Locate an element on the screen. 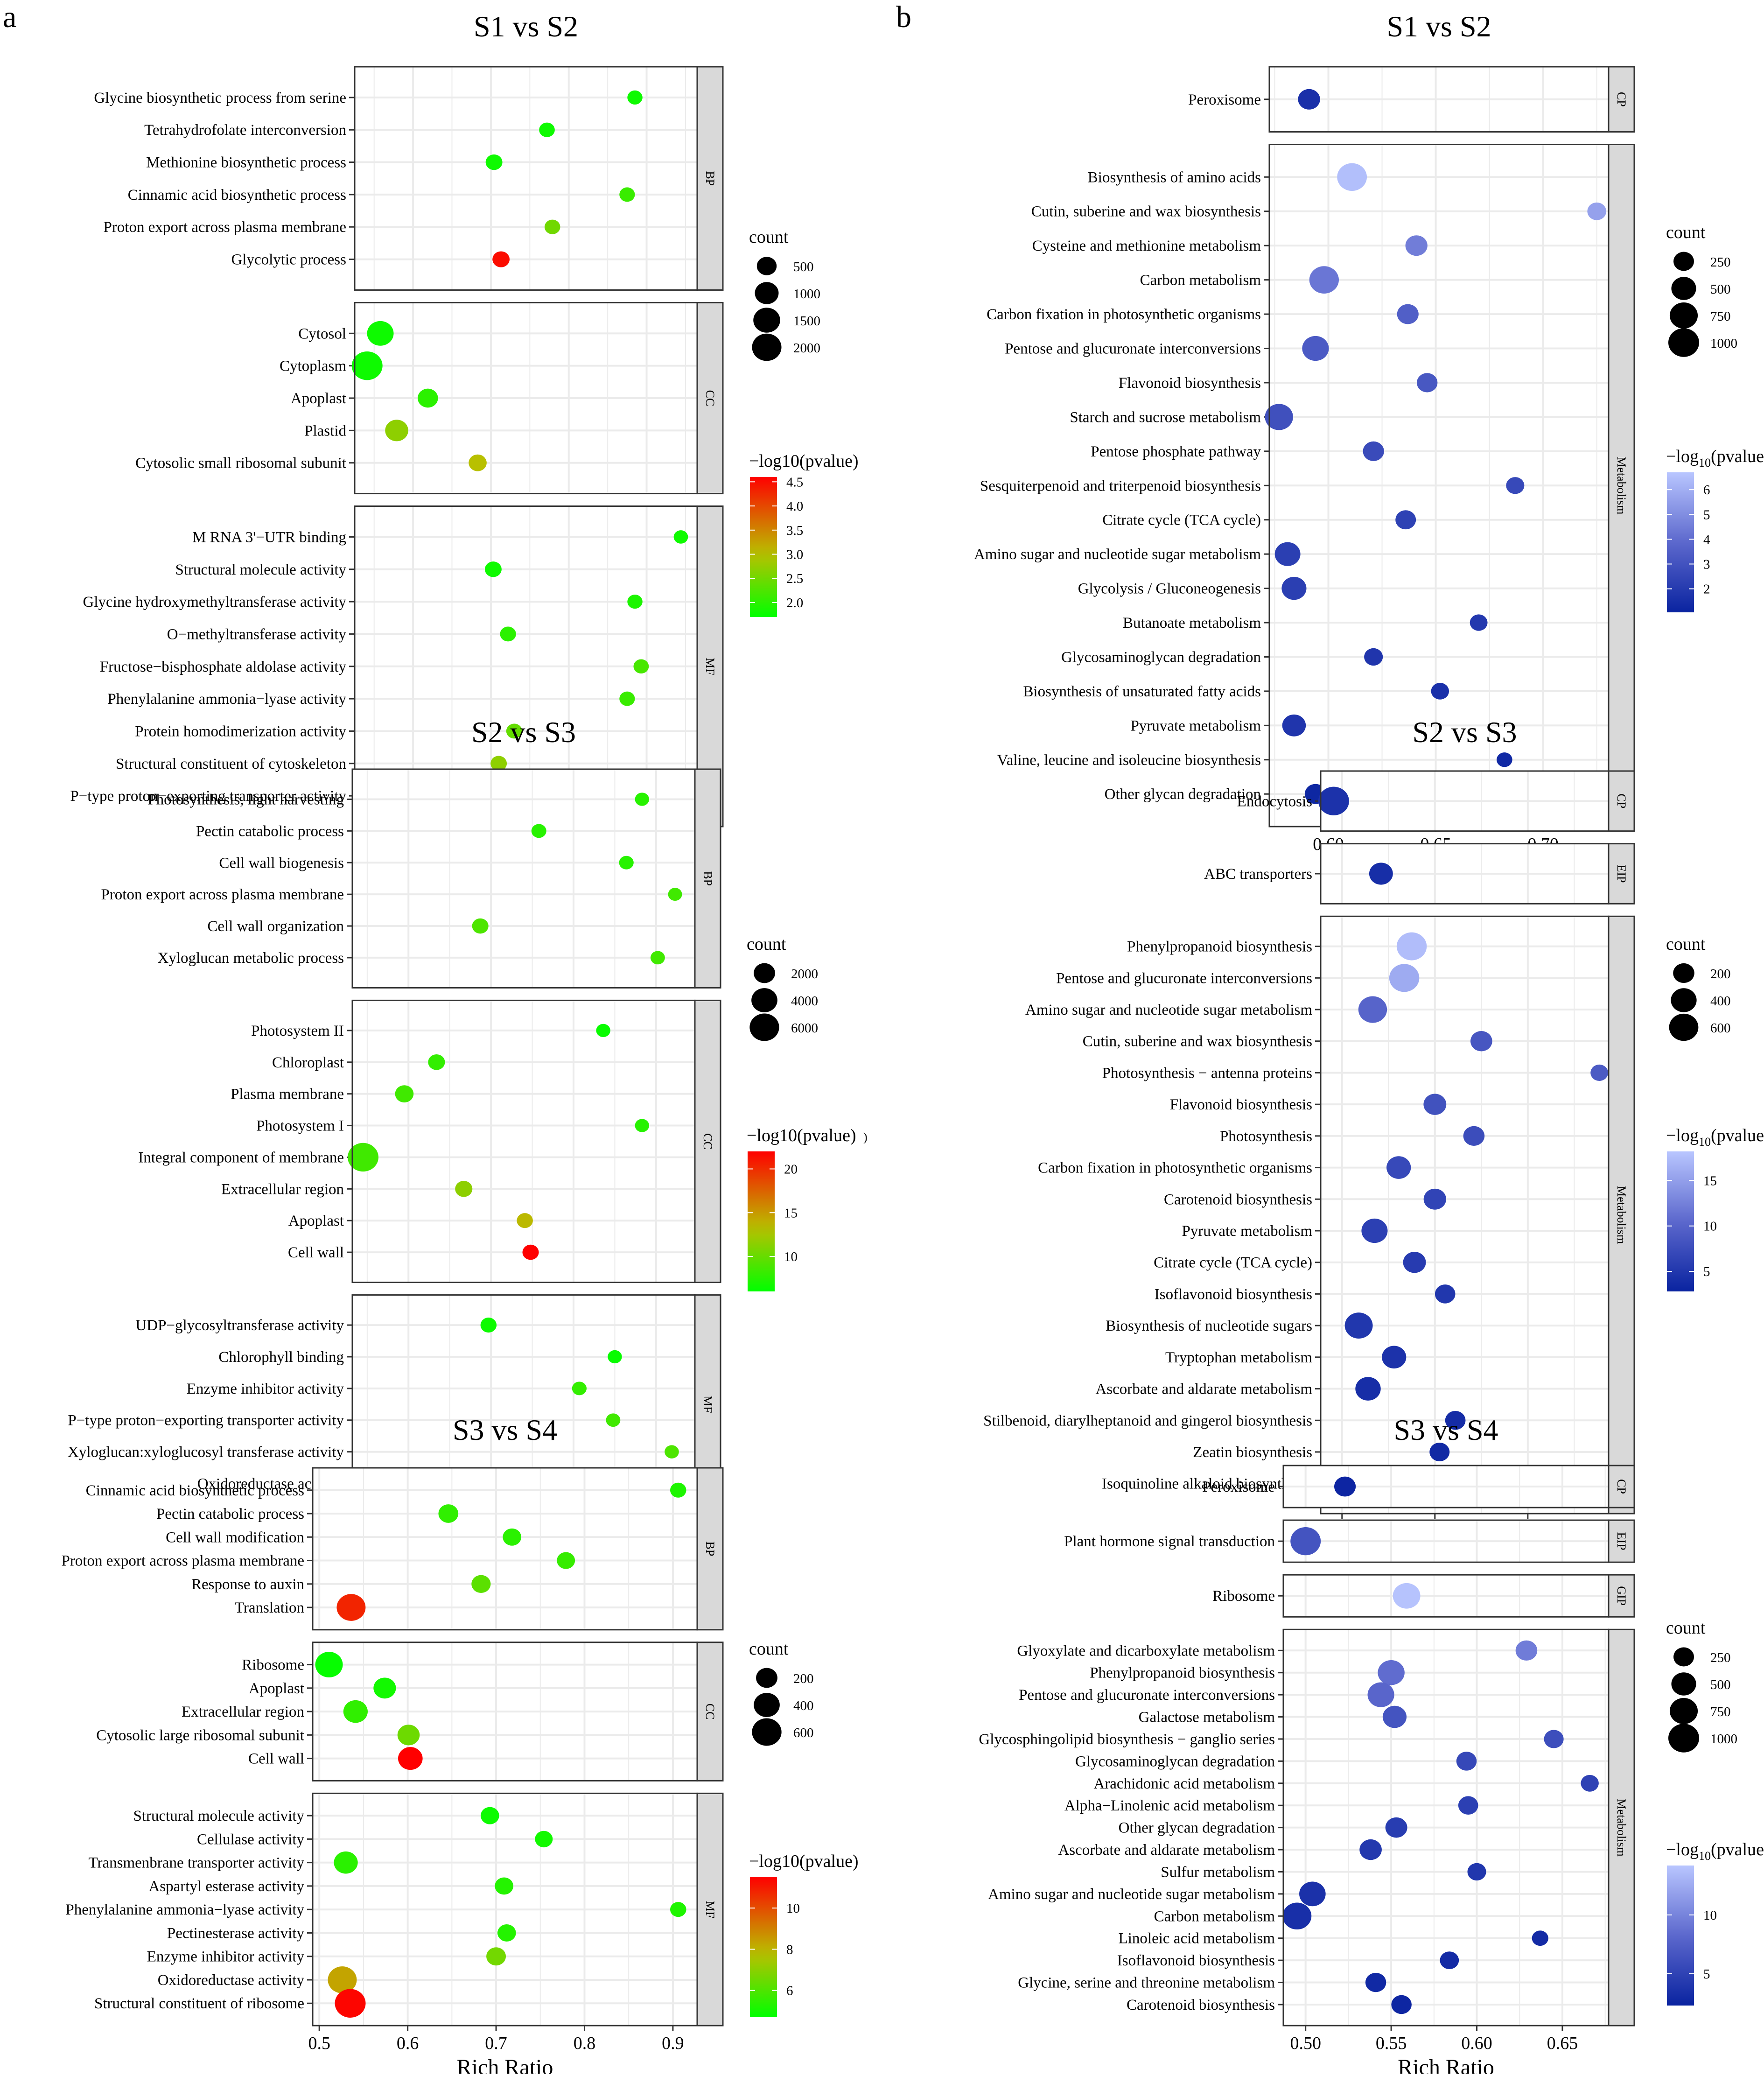 The image size is (1764, 2076). chart-title: S2 vs S3 is located at coordinates (523, 732).